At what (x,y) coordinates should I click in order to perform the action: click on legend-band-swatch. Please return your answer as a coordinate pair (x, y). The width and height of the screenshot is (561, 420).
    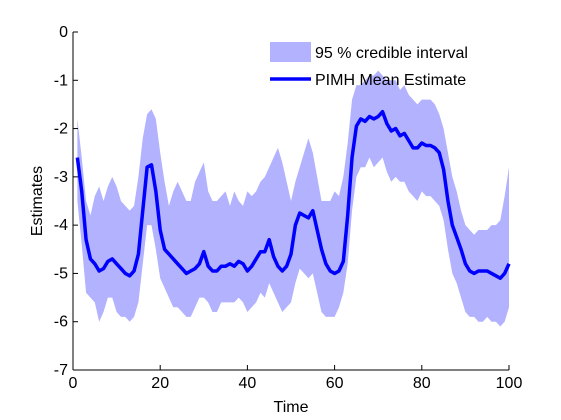
    Looking at the image, I should click on (290, 52).